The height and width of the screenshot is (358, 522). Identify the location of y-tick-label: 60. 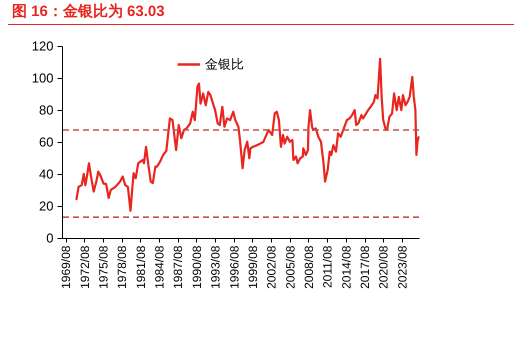
(46, 142).